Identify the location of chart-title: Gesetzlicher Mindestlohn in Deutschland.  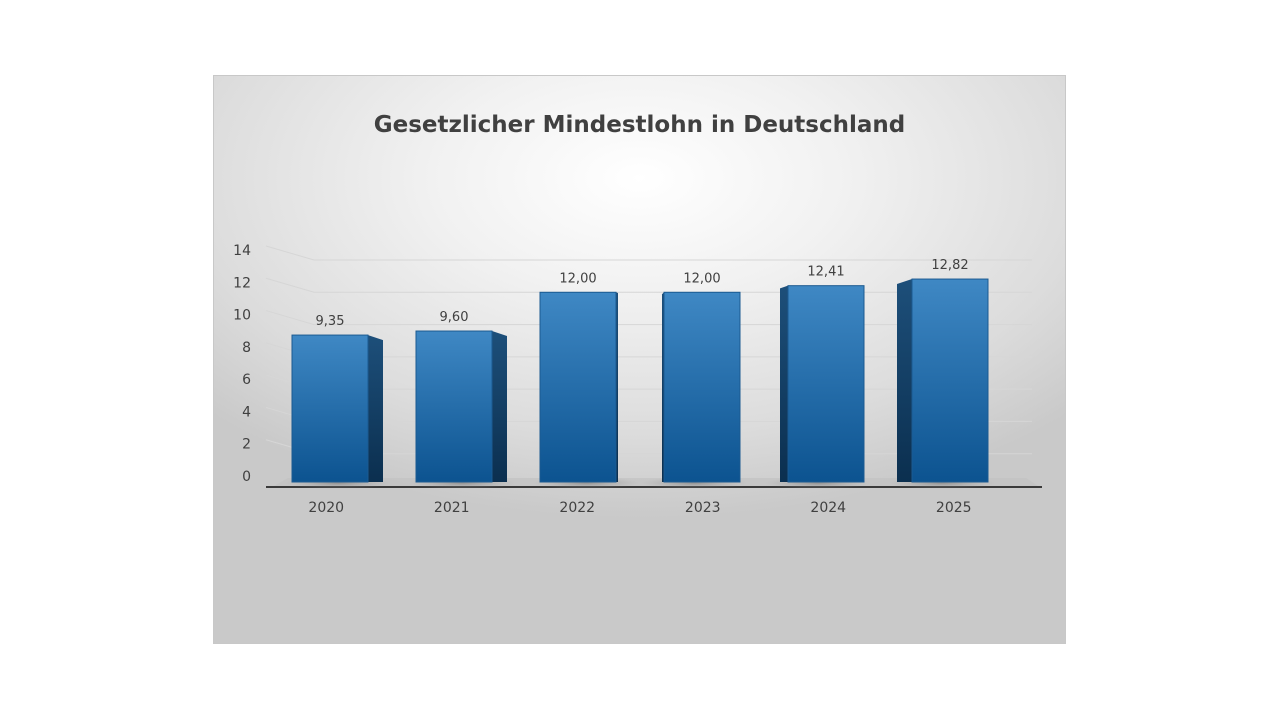
(639, 125).